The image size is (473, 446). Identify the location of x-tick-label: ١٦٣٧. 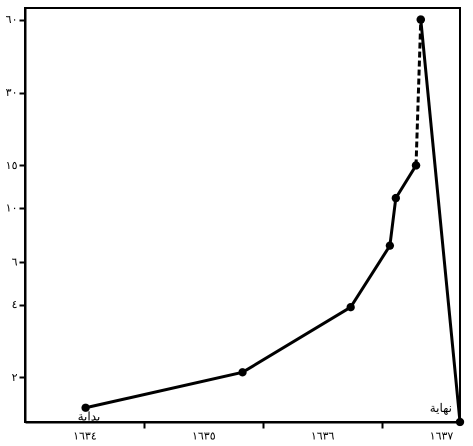
(442, 436).